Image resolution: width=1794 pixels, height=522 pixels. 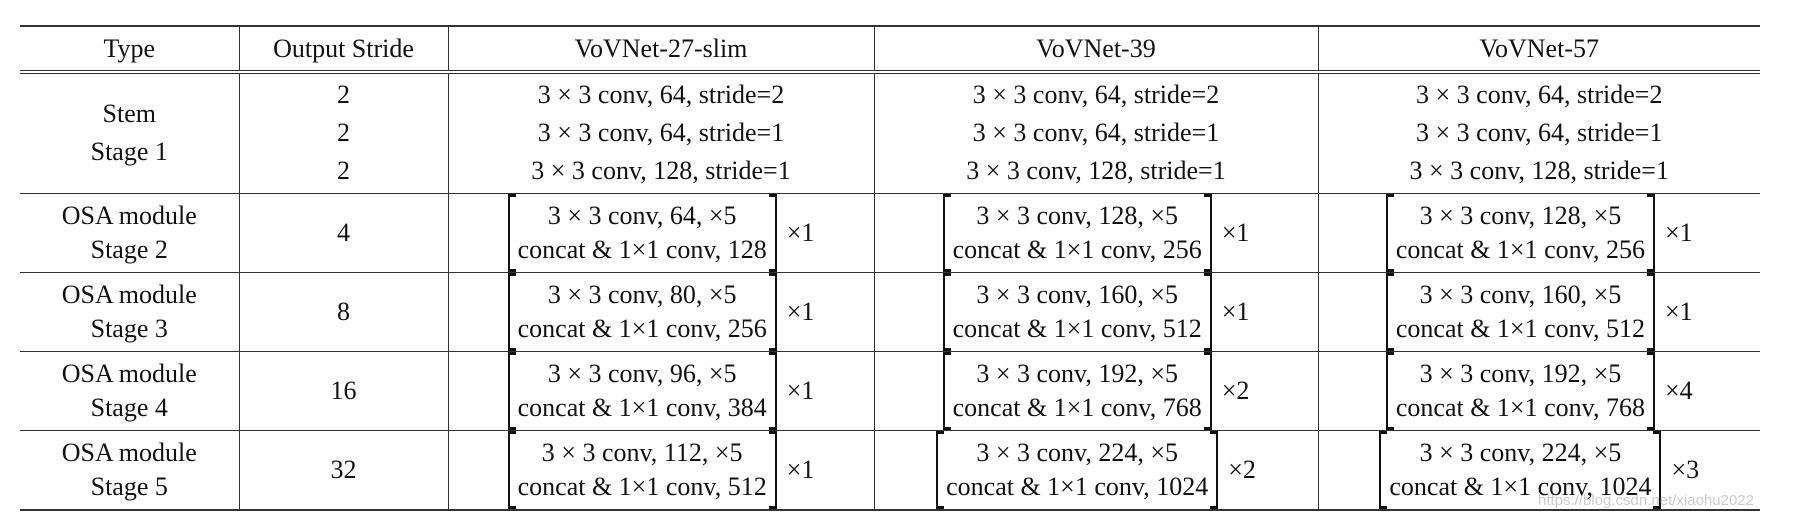 I want to click on repeat-count: ×2, so click(x=1235, y=390).